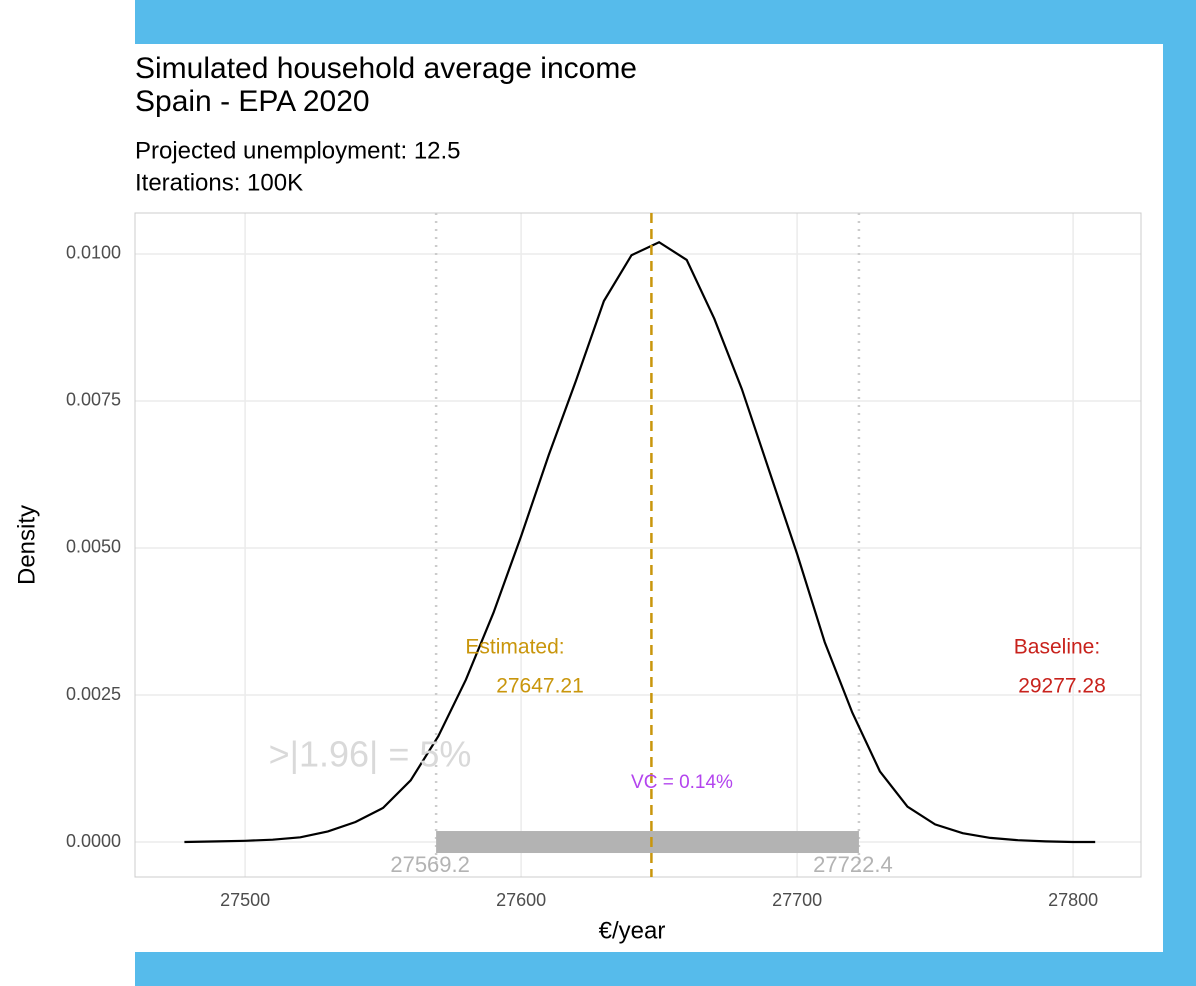 The image size is (1196, 986). Describe the element at coordinates (219, 182) in the screenshot. I see `chart-subtitle: Iterations: 100K` at that location.